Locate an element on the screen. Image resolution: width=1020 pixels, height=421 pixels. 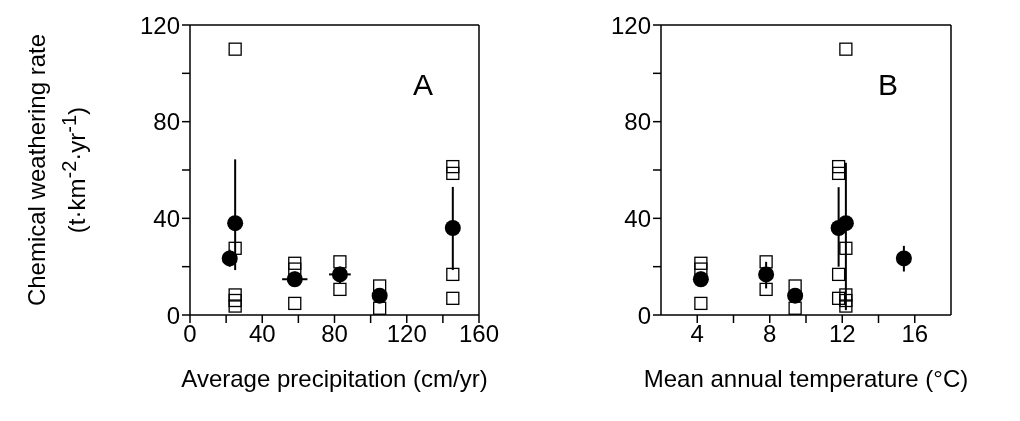
x-axis-title: Mean annual temperature (°C) is located at coordinates (806, 378).